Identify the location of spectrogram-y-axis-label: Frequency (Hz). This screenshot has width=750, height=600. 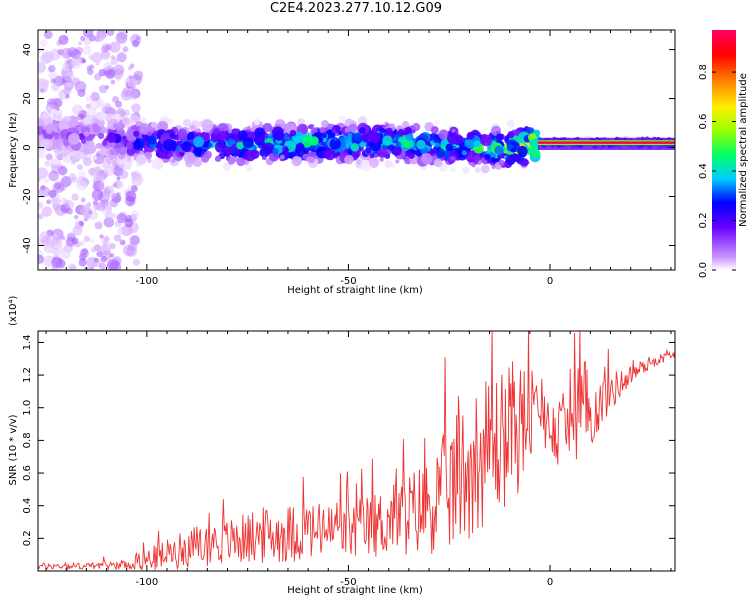
(13, 150).